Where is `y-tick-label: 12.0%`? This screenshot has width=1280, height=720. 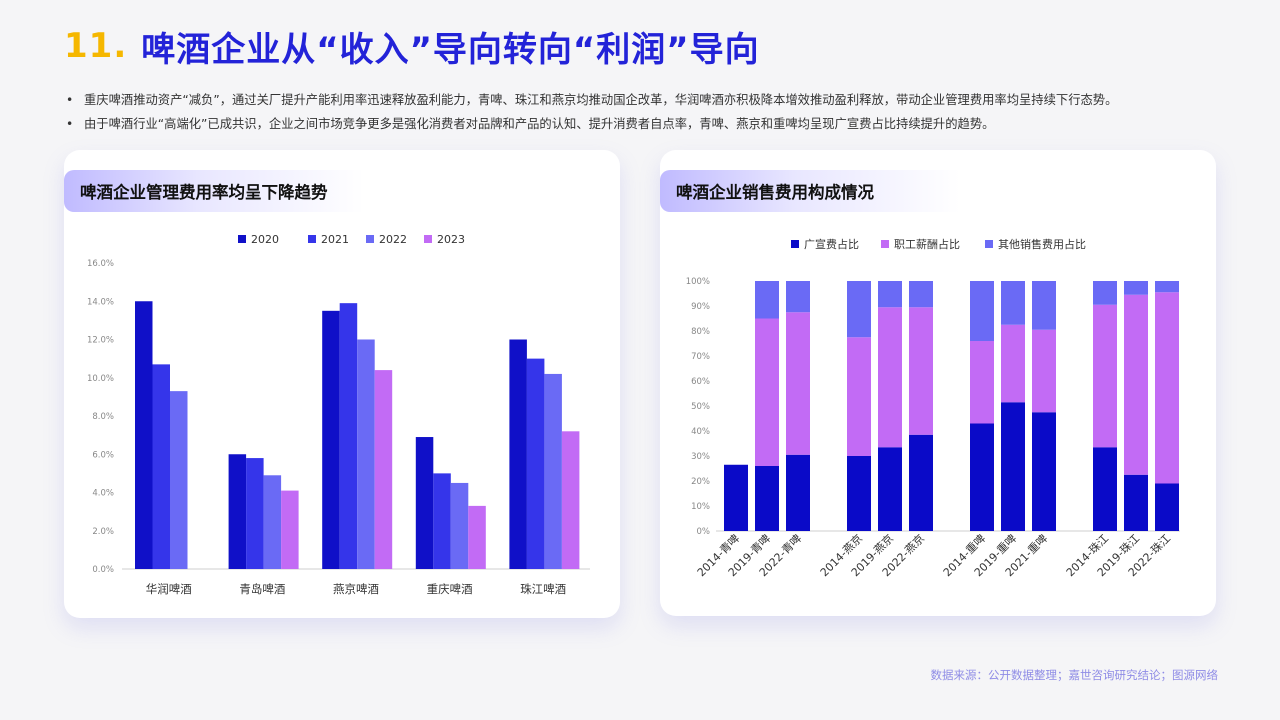 y-tick-label: 12.0% is located at coordinates (100, 341).